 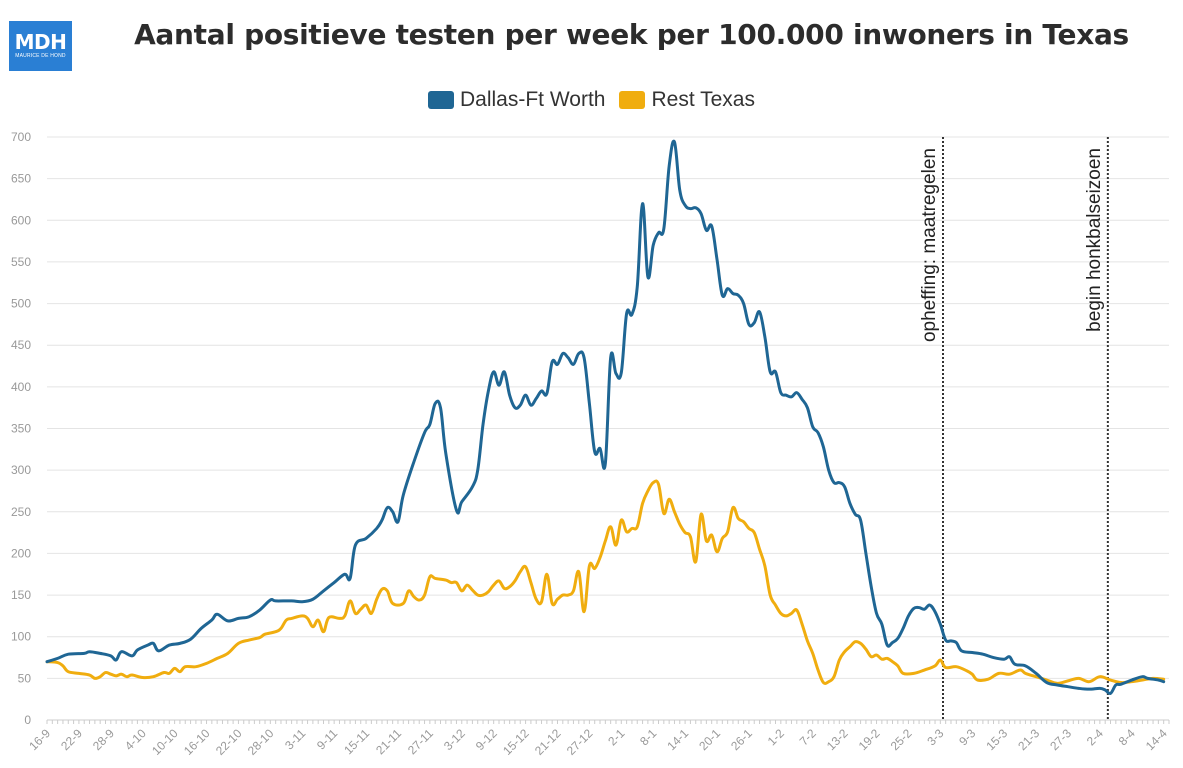 I want to click on y-tick-label: 200, so click(x=21, y=553).